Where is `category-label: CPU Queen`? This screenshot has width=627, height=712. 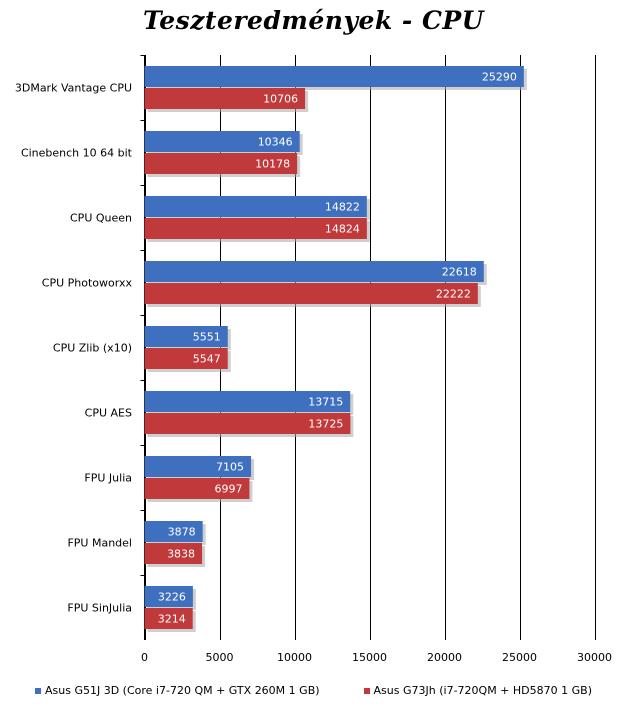 category-label: CPU Queen is located at coordinates (101, 218).